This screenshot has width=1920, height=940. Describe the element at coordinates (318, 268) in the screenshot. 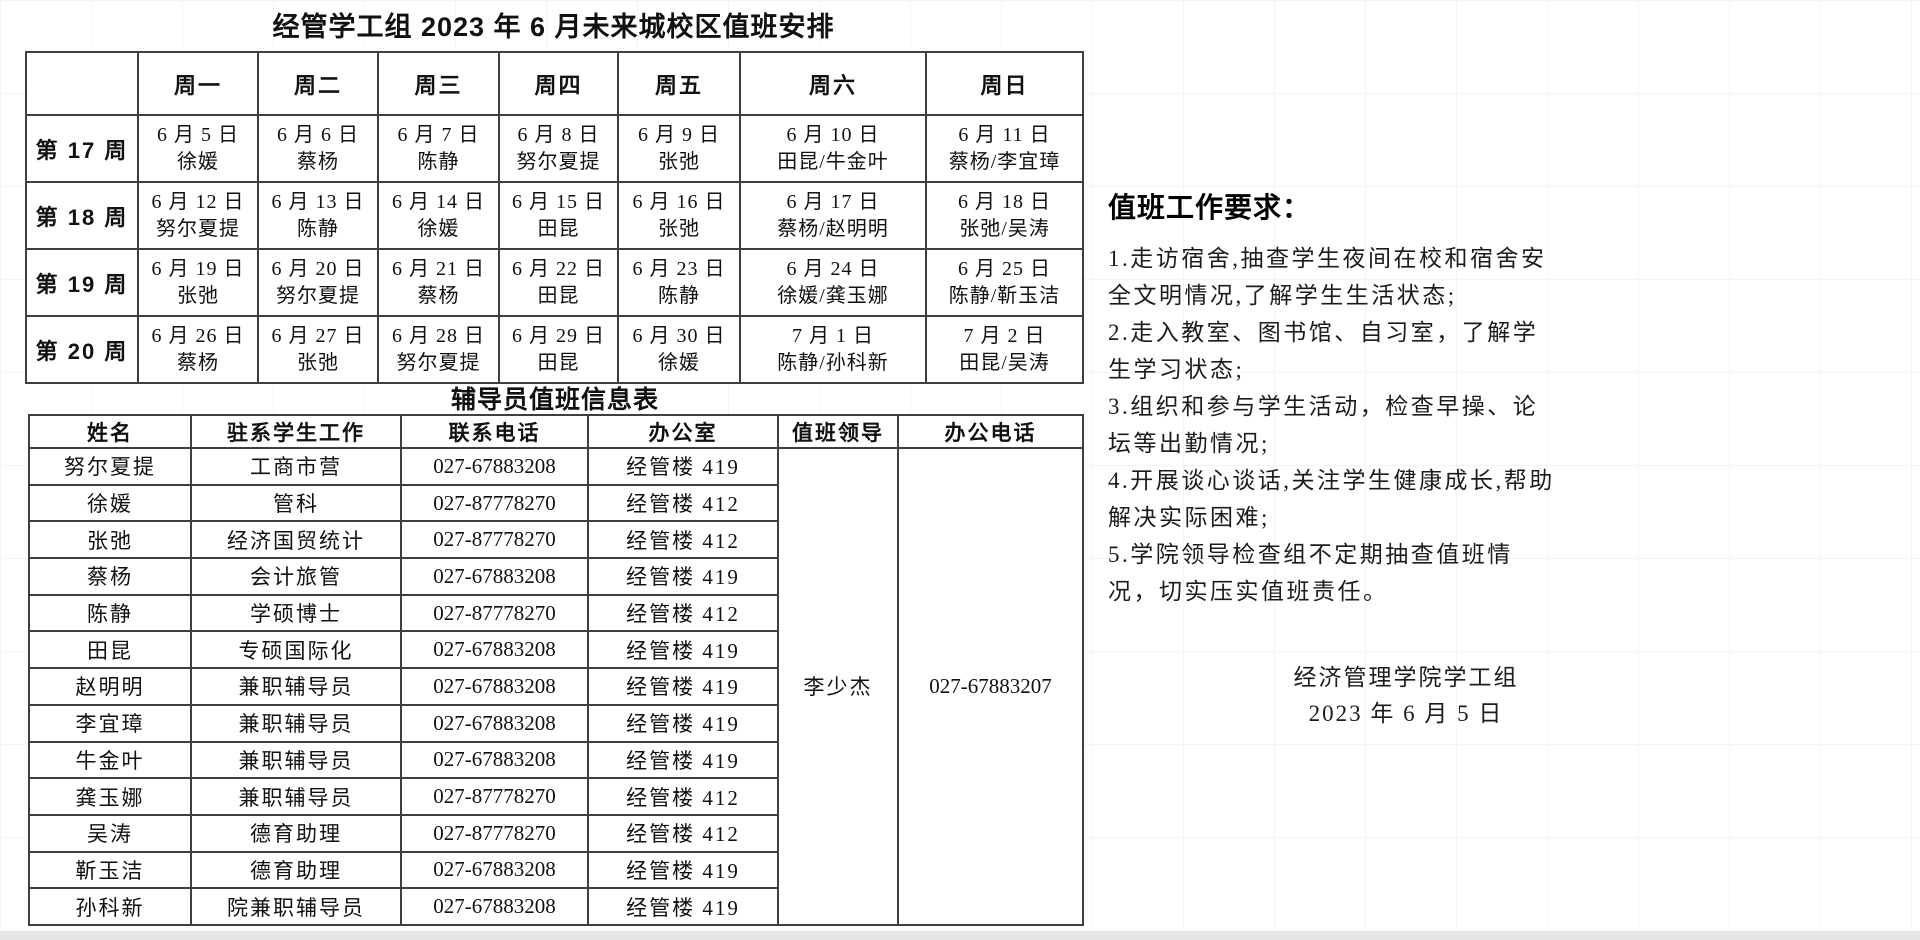

I see `duty-date: 6 月 20 日` at that location.